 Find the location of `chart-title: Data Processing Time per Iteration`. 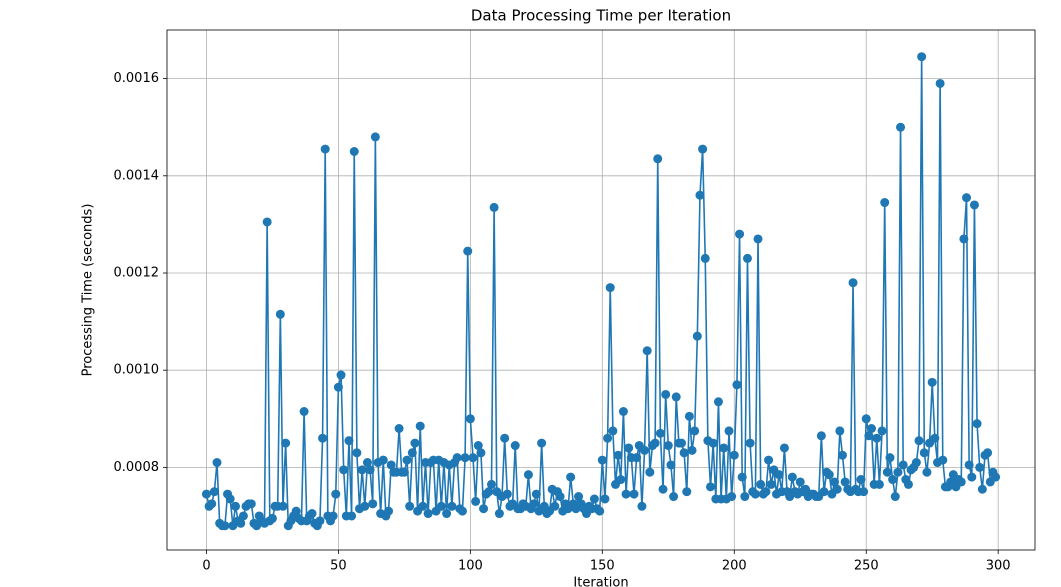

chart-title: Data Processing Time per Iteration is located at coordinates (601, 16).